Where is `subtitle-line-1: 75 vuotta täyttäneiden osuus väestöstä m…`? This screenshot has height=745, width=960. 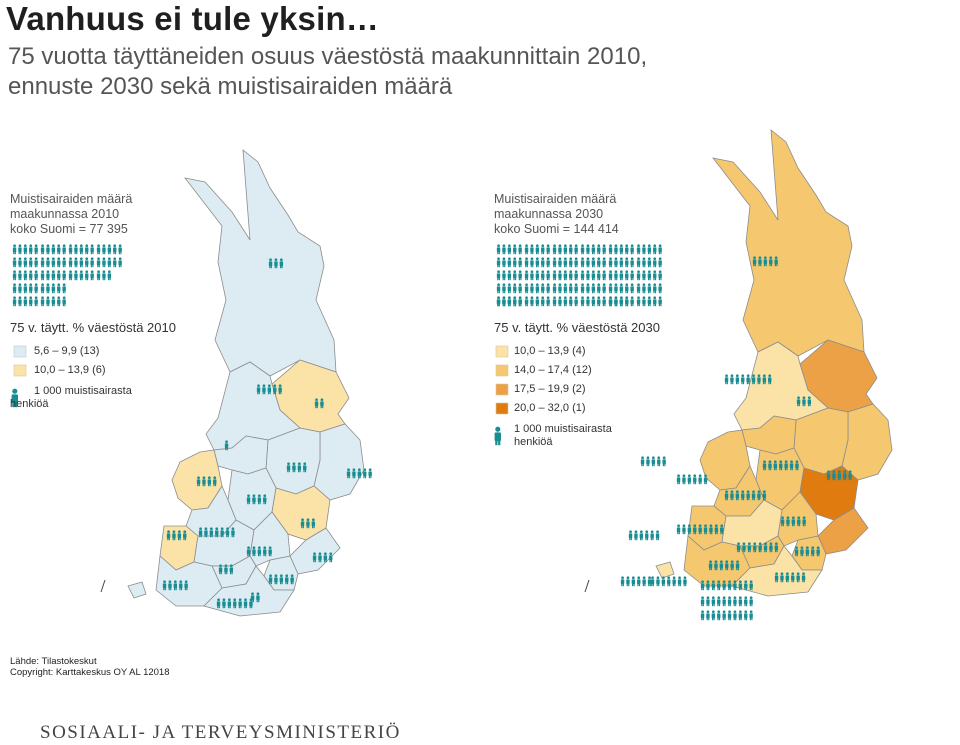
subtitle-line-1: 75 vuotta täyttäneiden osuus väestöstä m… is located at coordinates (328, 56).